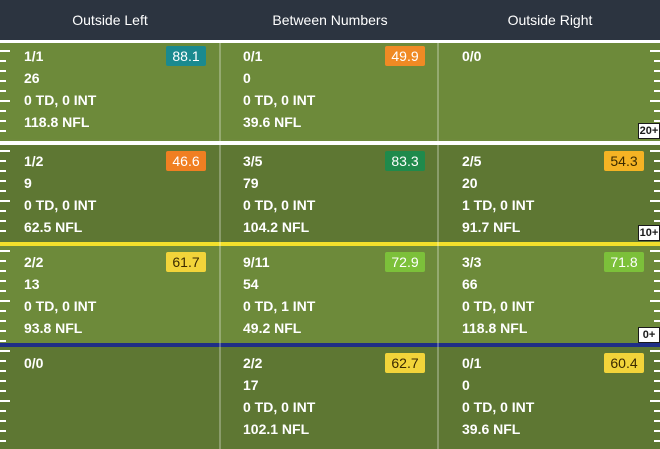 This screenshot has height=449, width=660. What do you see at coordinates (548, 193) in the screenshot?
I see `zone-cell: 2/5 20 1 TD, 0 INT 91.7 NFL 54.3` at bounding box center [548, 193].